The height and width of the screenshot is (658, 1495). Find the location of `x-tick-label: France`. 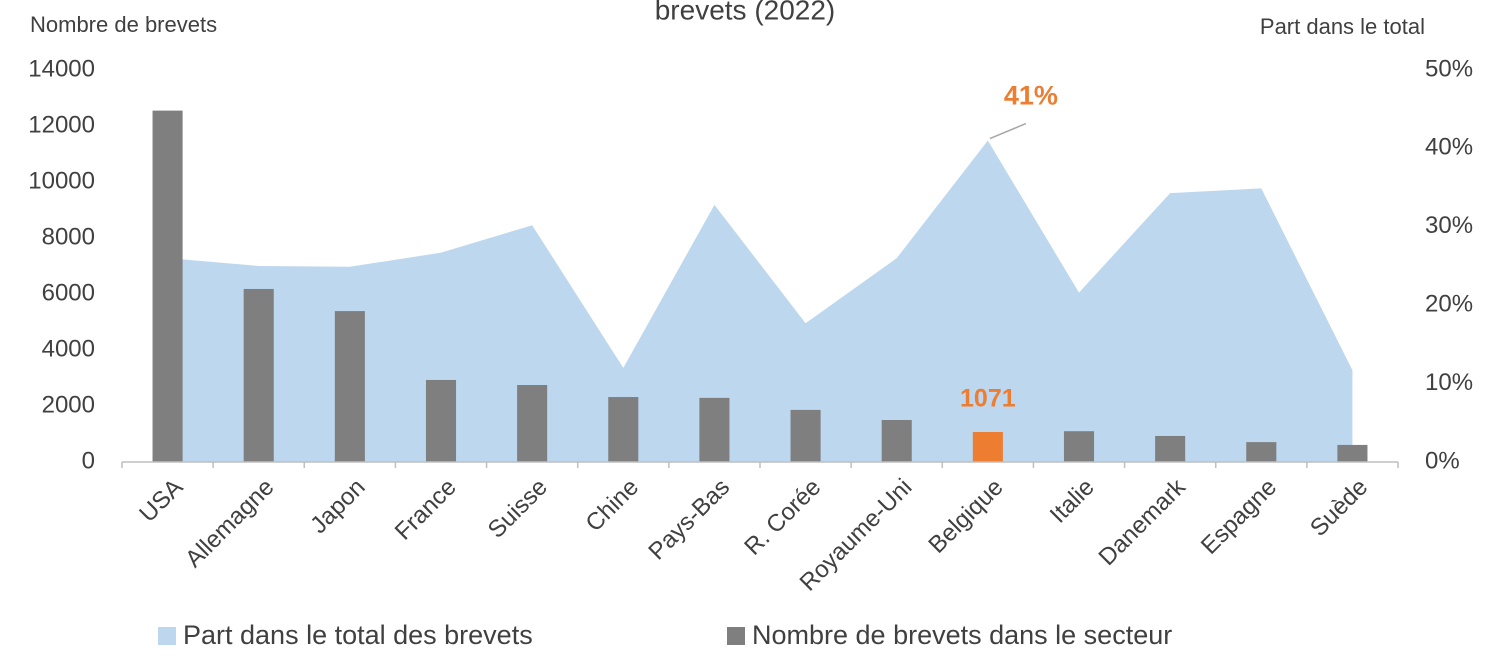

x-tick-label: France is located at coordinates (426, 510).